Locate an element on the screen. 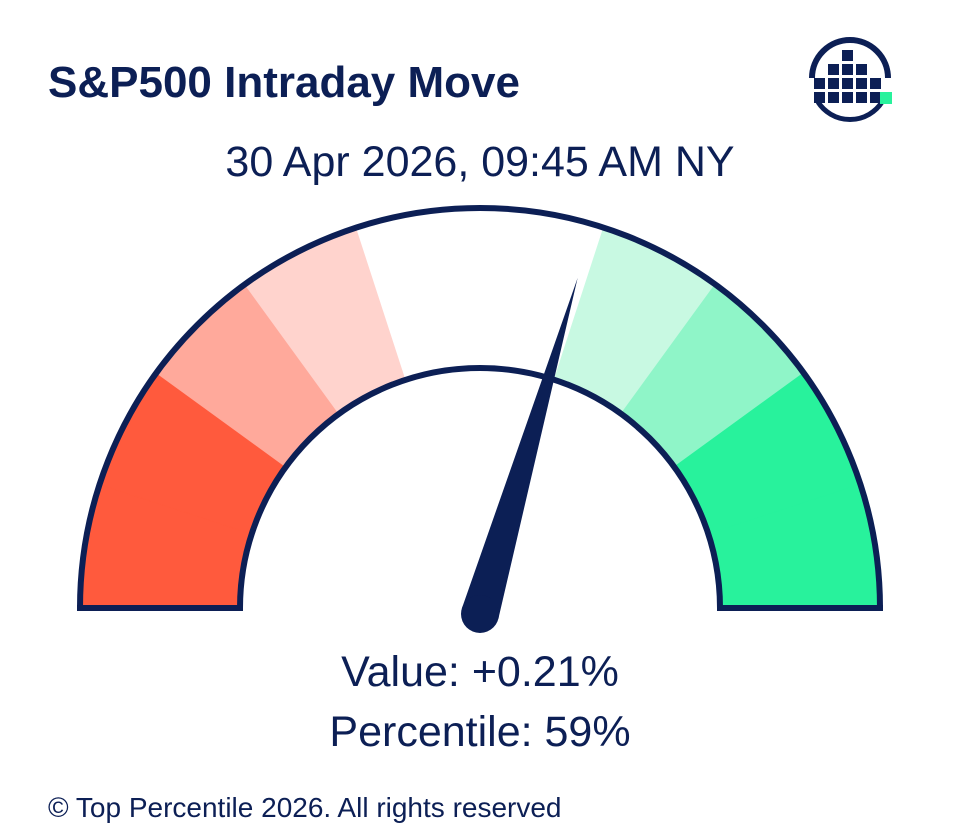  gauge-needle-hub is located at coordinates (480, 614).